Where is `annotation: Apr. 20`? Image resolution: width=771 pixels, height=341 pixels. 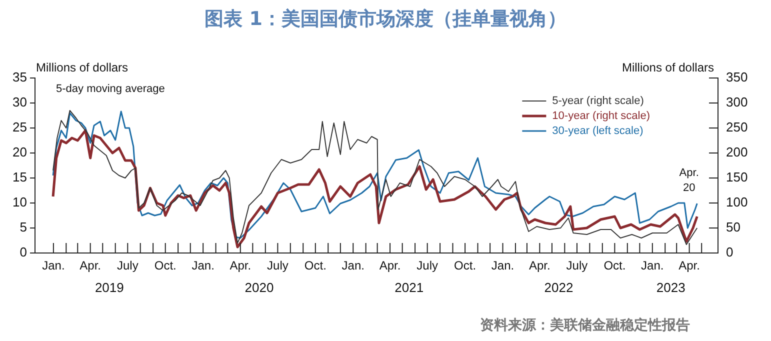
annotation: Apr. 20 is located at coordinates (689, 180).